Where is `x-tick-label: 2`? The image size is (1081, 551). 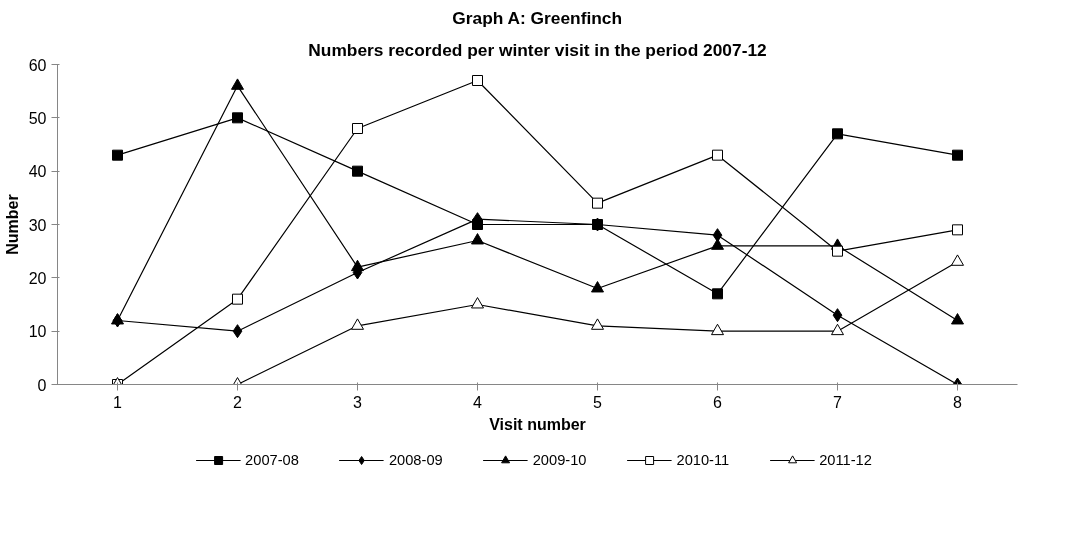 x-tick-label: 2 is located at coordinates (238, 402).